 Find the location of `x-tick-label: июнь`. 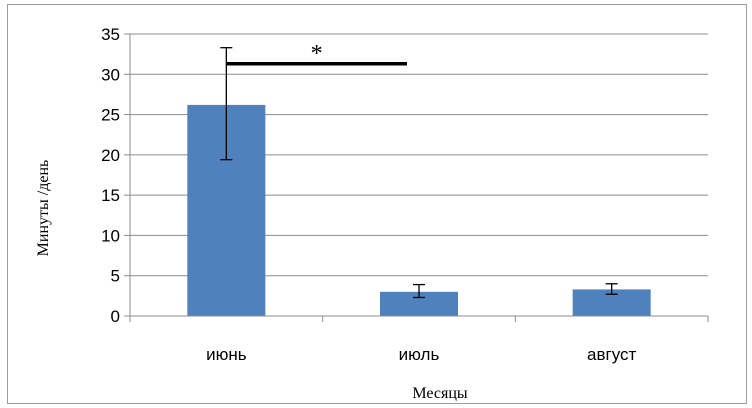

x-tick-label: июнь is located at coordinates (226, 354).